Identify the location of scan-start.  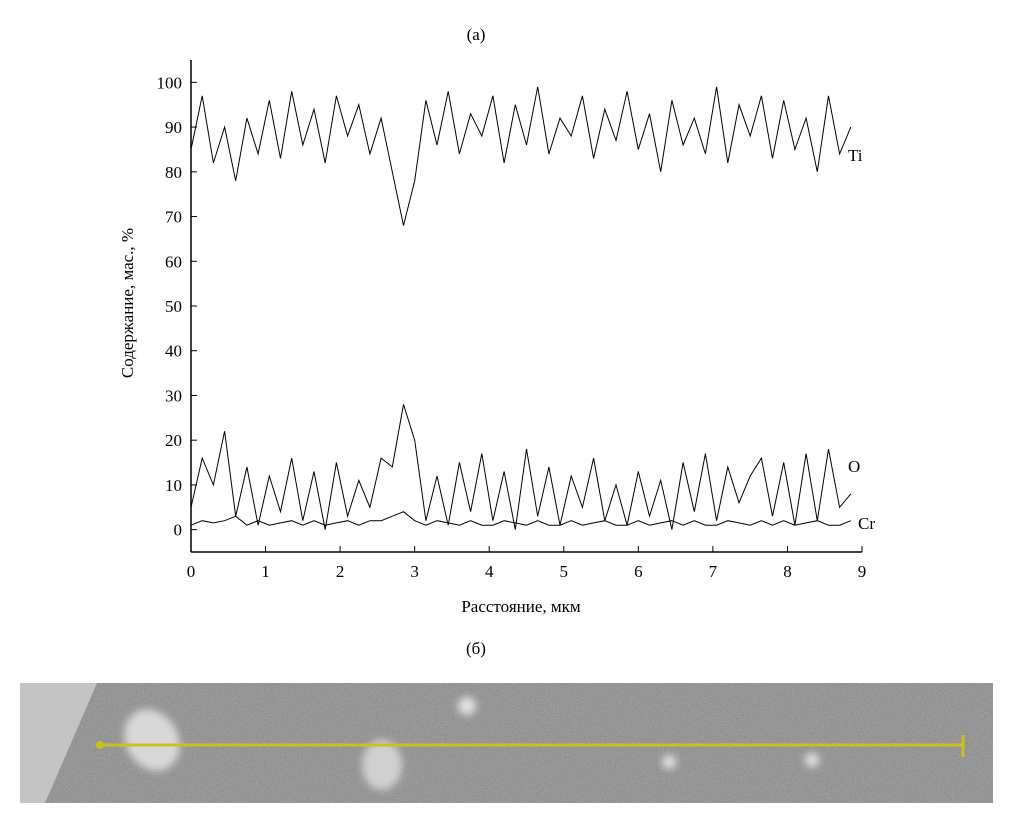
(100, 745).